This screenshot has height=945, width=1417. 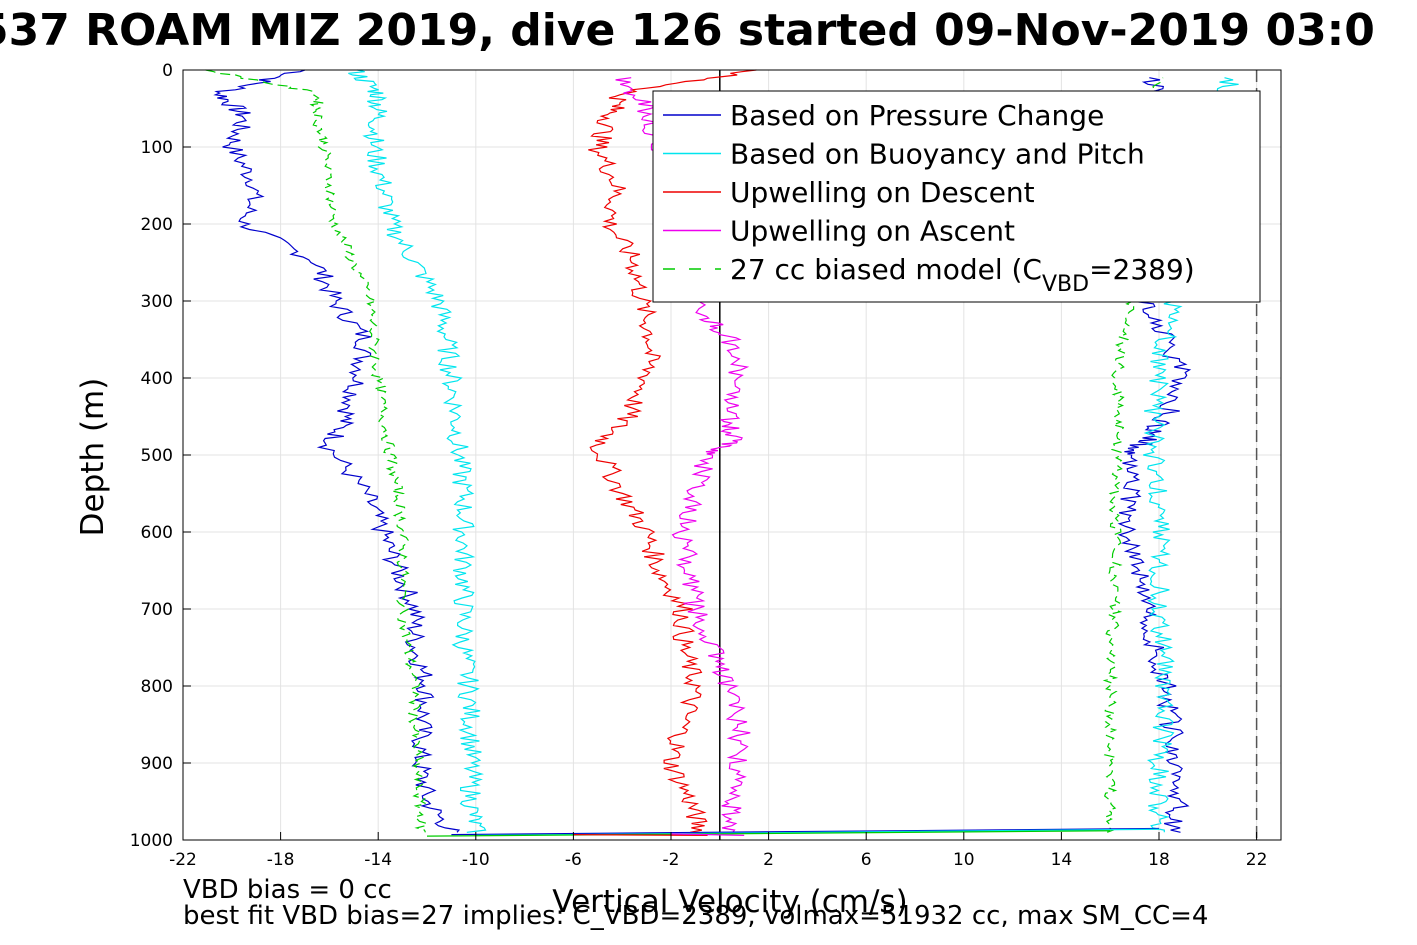 What do you see at coordinates (964, 860) in the screenshot?
I see `x-tick-label: 10` at bounding box center [964, 860].